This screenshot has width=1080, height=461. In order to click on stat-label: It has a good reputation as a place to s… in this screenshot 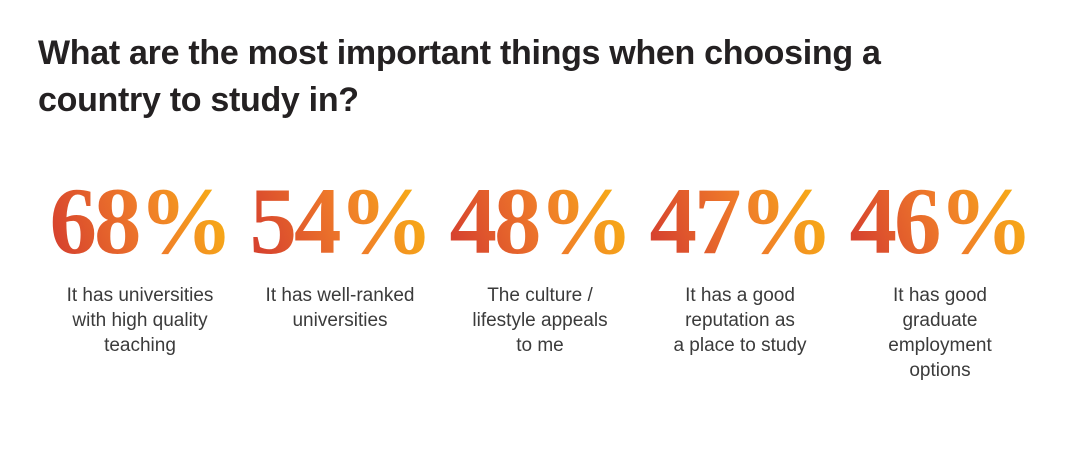, I will do `click(740, 320)`.